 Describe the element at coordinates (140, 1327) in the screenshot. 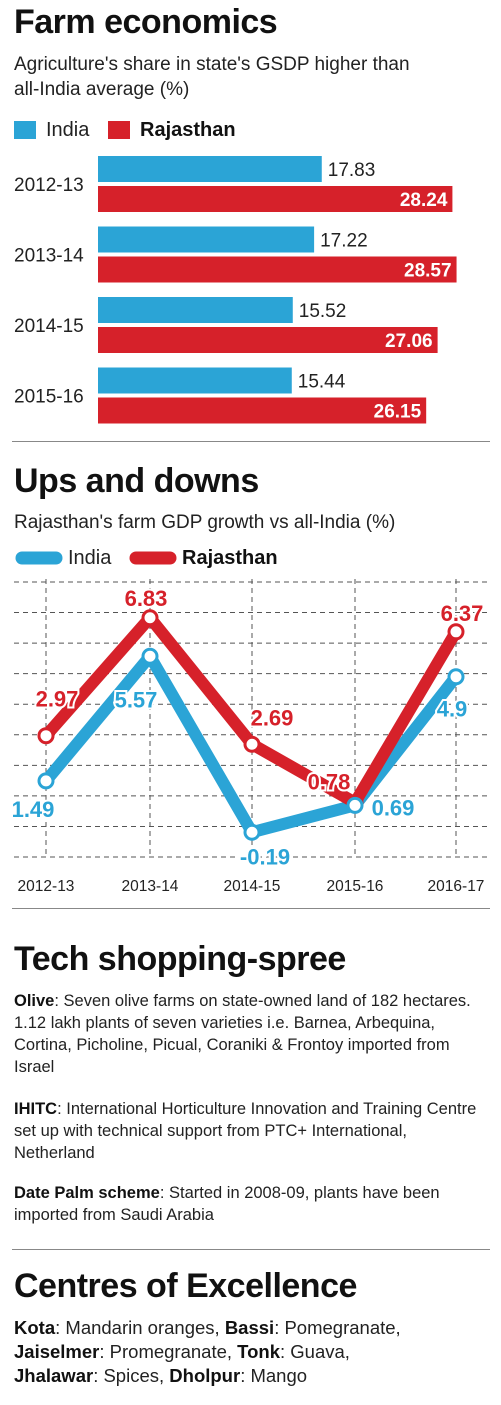

I see `centre-crop: : Mandarin oranges,` at that location.